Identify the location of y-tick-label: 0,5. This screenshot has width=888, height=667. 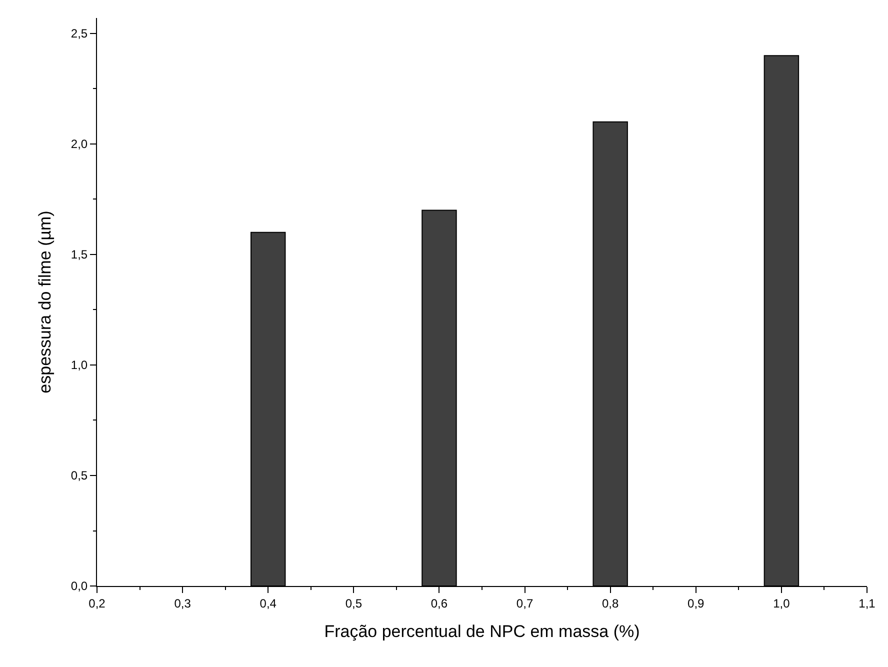
(79, 475).